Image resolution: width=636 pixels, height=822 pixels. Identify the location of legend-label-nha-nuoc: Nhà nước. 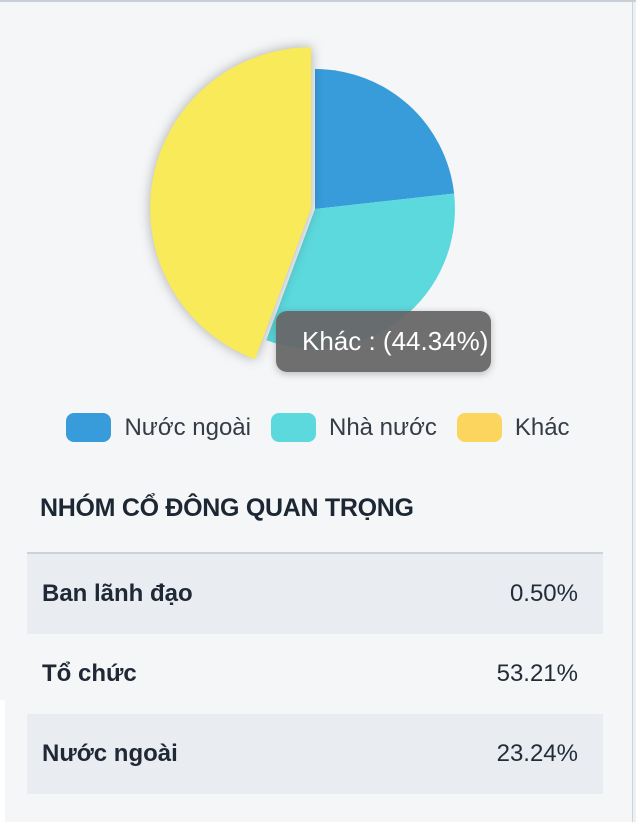
(382, 427).